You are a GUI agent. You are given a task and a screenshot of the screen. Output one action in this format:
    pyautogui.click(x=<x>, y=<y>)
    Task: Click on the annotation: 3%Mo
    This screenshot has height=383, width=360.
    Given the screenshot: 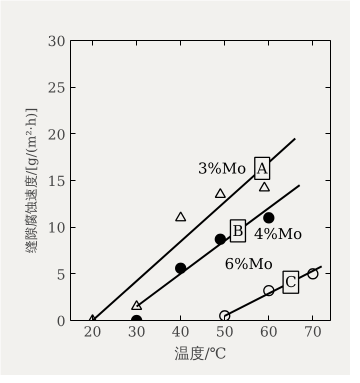 What is the action you would take?
    pyautogui.click(x=222, y=168)
    